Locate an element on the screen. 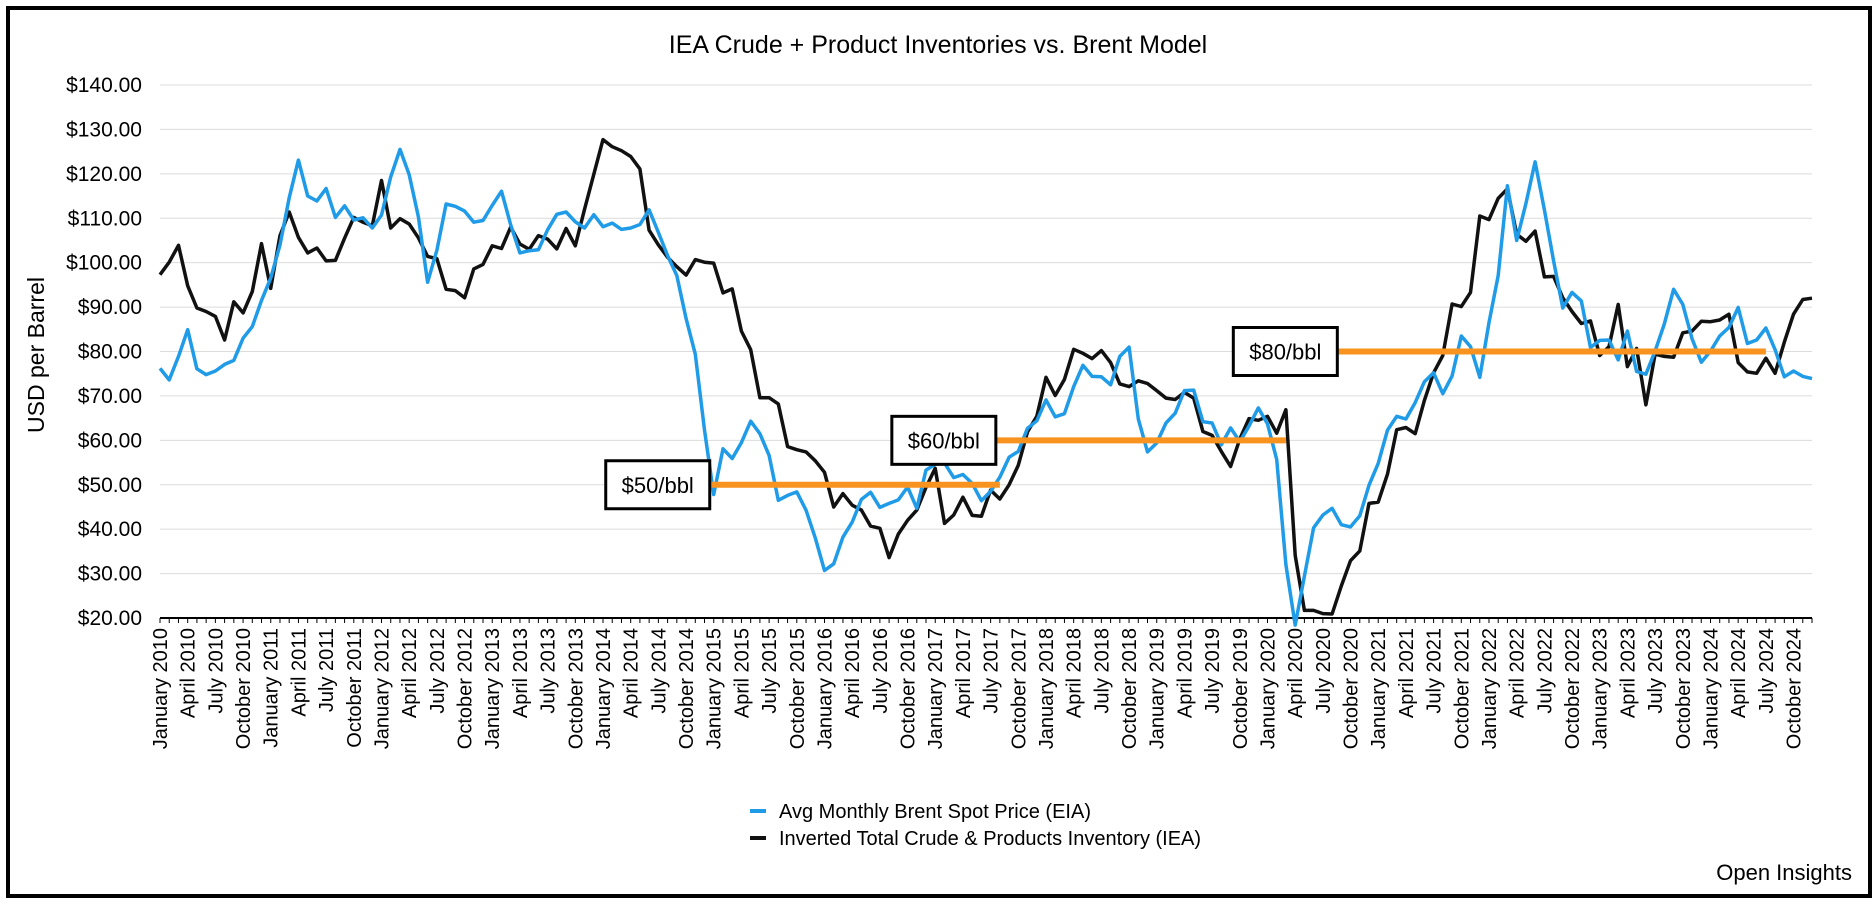 Image resolution: width=1876 pixels, height=902 pixels. x-tick-label: April 2010 is located at coordinates (189, 673).